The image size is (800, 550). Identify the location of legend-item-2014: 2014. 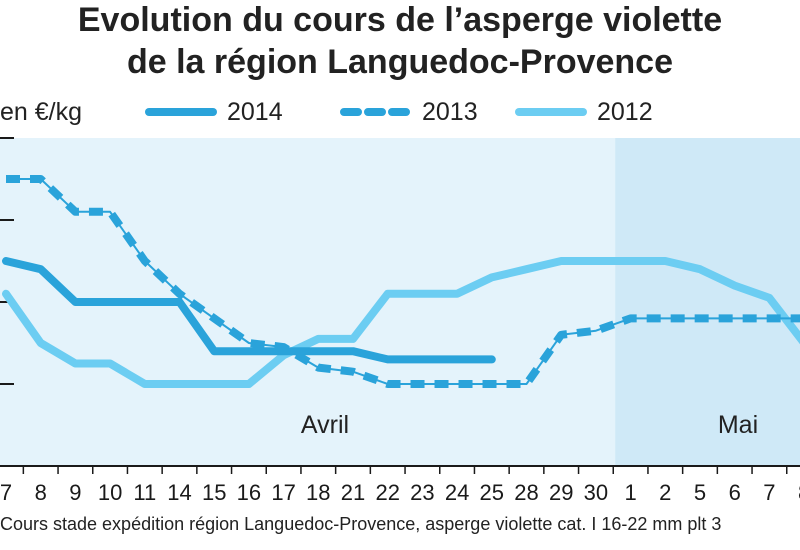
(214, 112).